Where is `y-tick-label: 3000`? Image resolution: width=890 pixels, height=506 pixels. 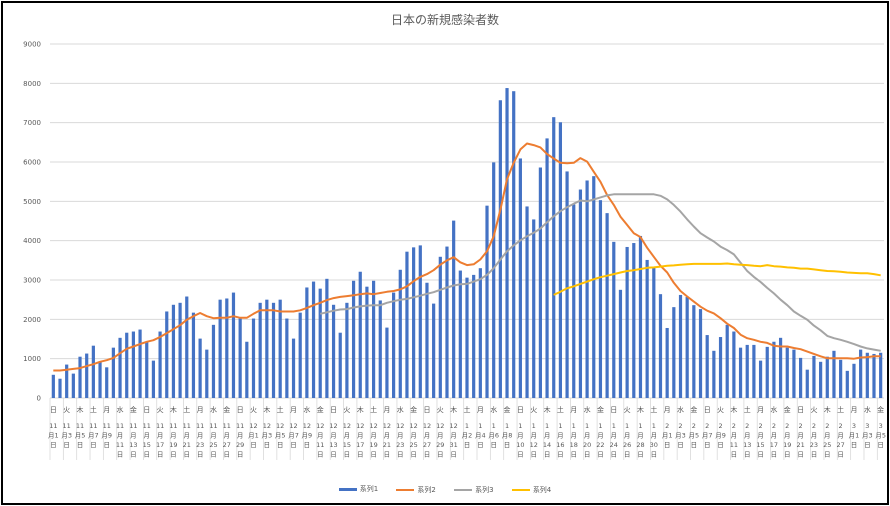
y-tick-label: 3000 is located at coordinates (32, 281).